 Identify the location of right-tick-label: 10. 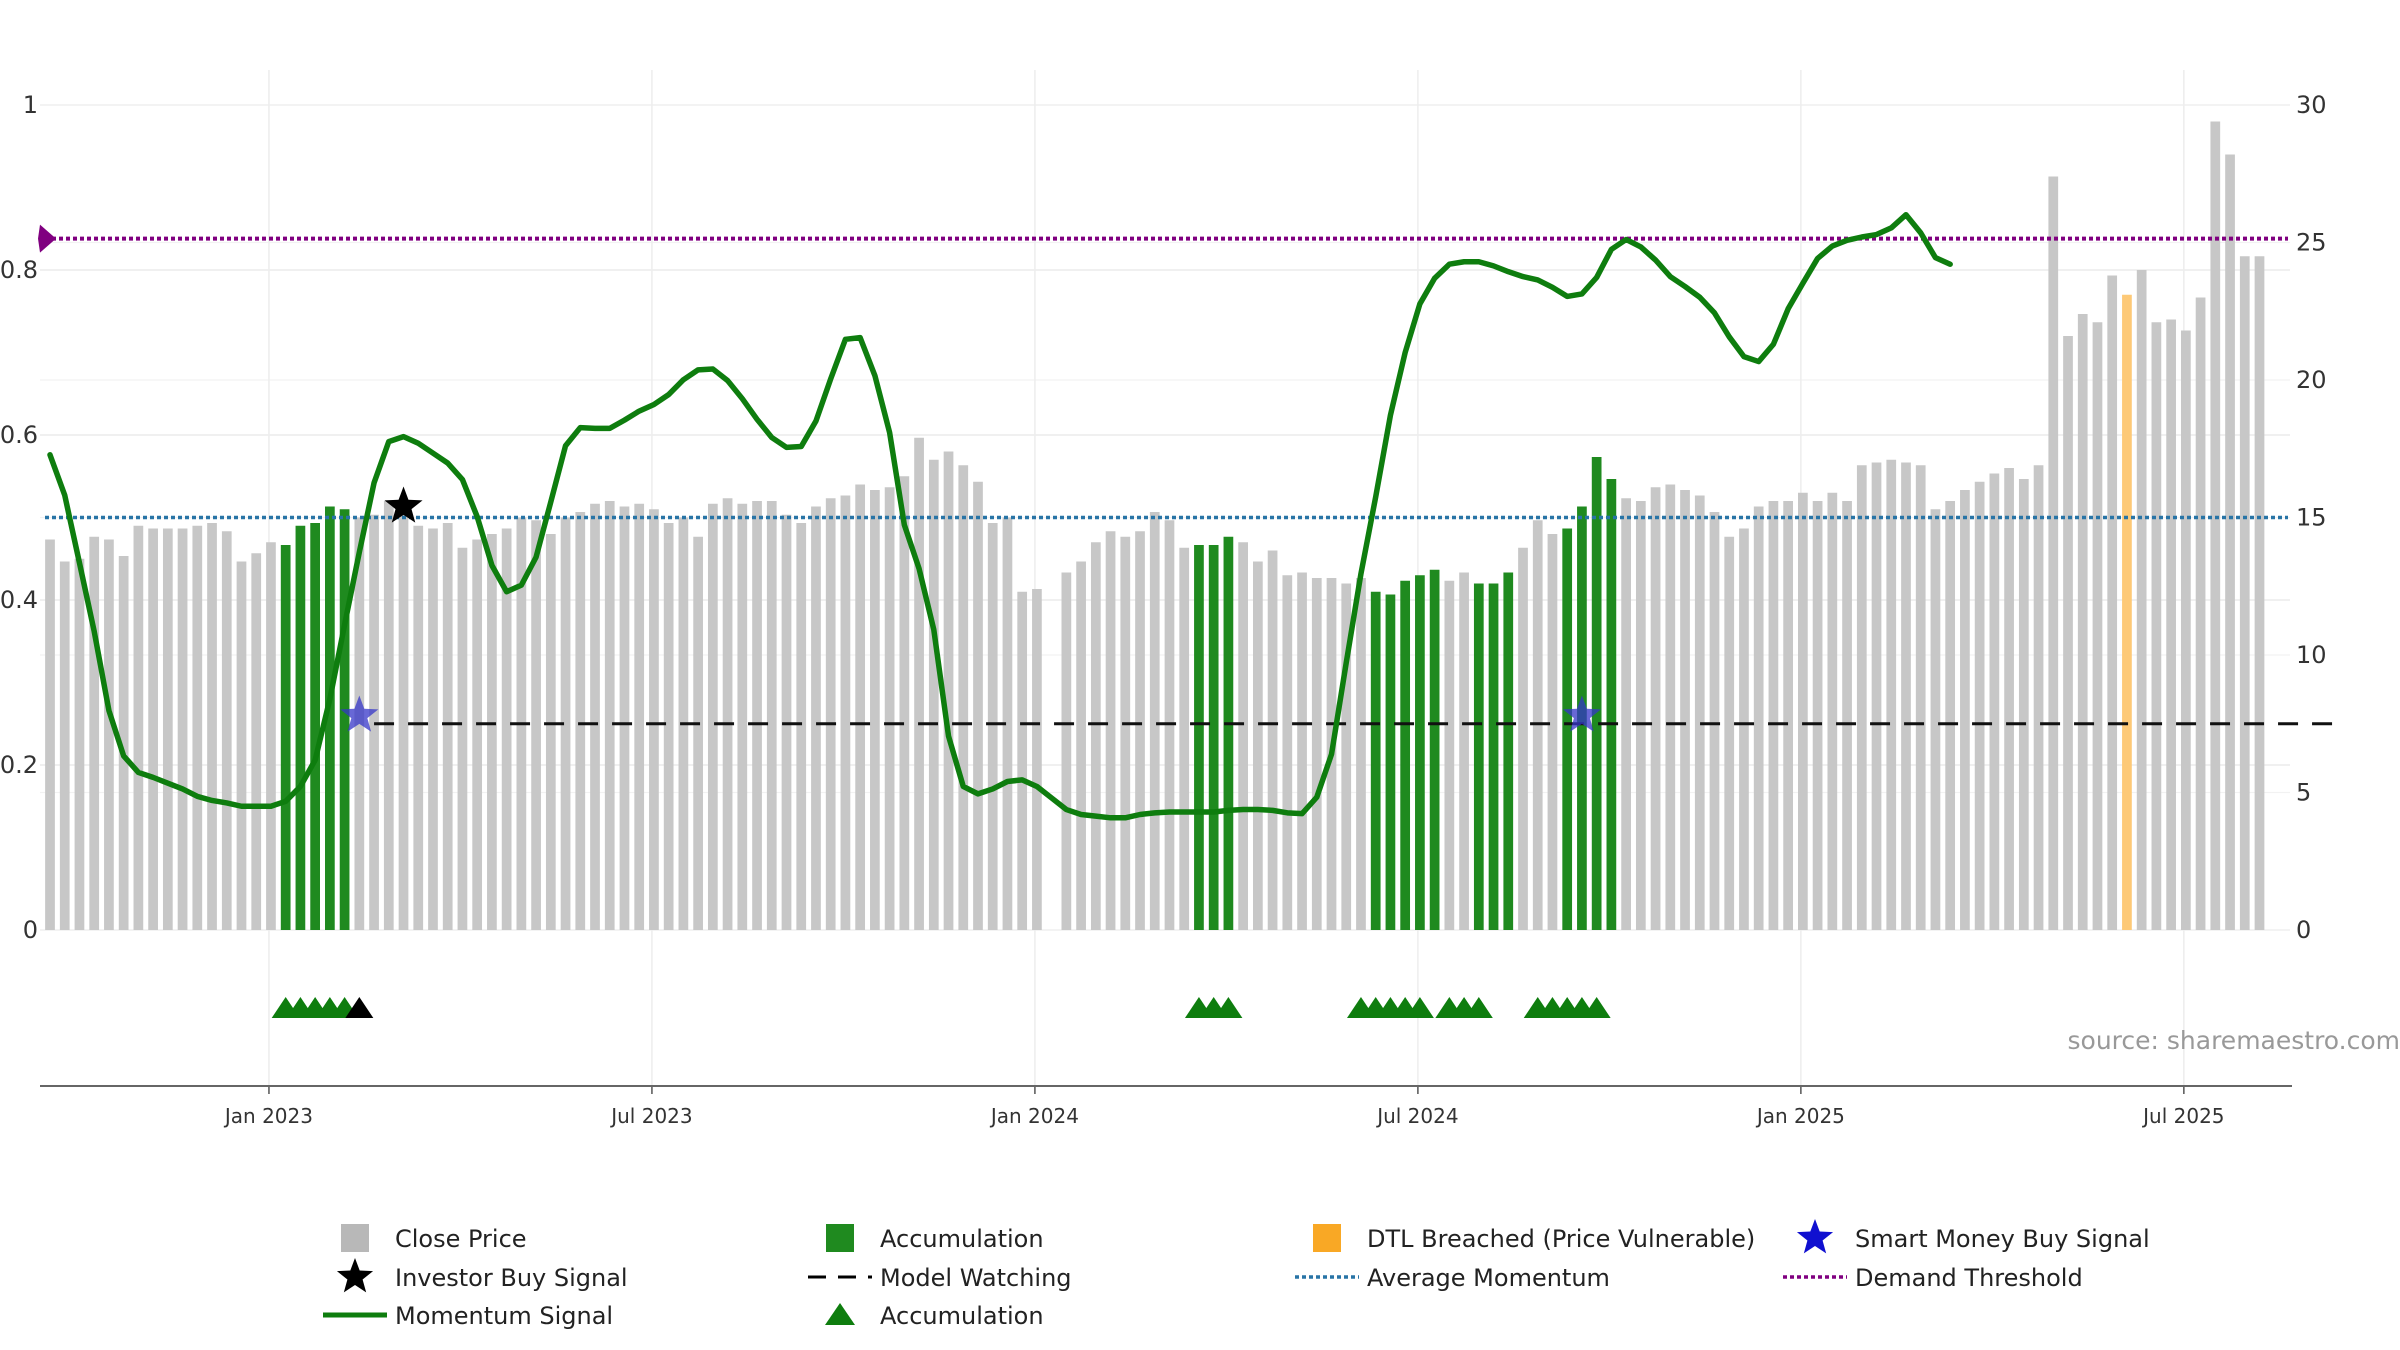
(2311, 655).